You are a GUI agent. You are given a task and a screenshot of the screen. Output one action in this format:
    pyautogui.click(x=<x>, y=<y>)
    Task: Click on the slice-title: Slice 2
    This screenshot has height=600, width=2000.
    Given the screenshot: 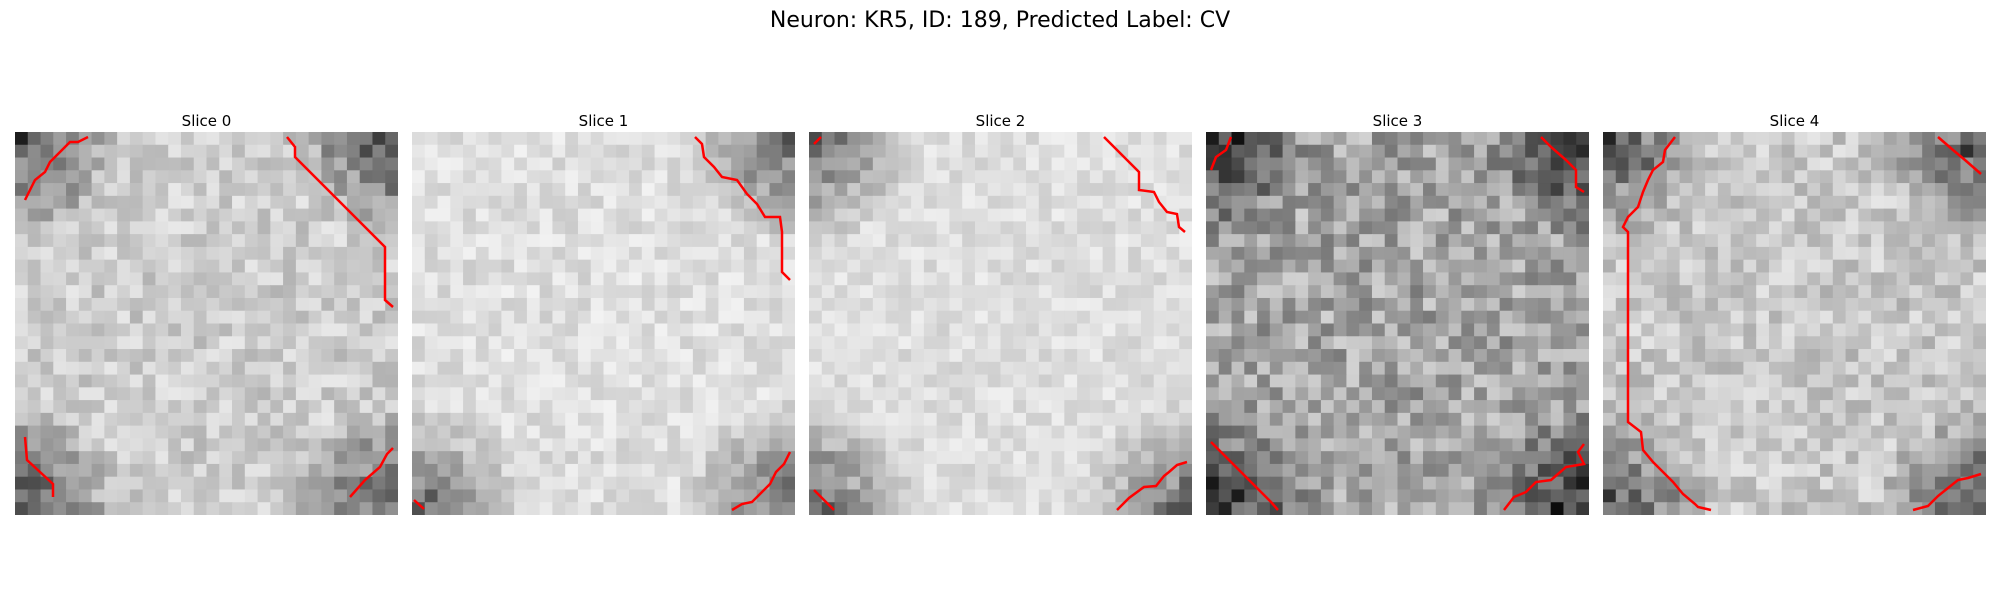 What is the action you would take?
    pyautogui.click(x=1000, y=121)
    